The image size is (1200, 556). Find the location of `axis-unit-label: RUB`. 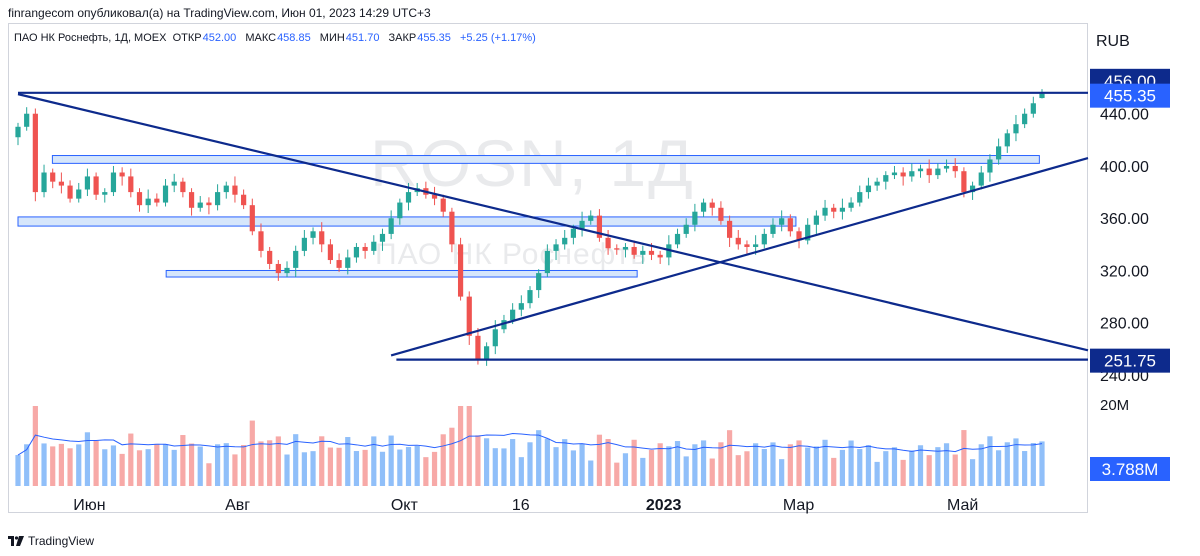

axis-unit-label: RUB is located at coordinates (1113, 41).